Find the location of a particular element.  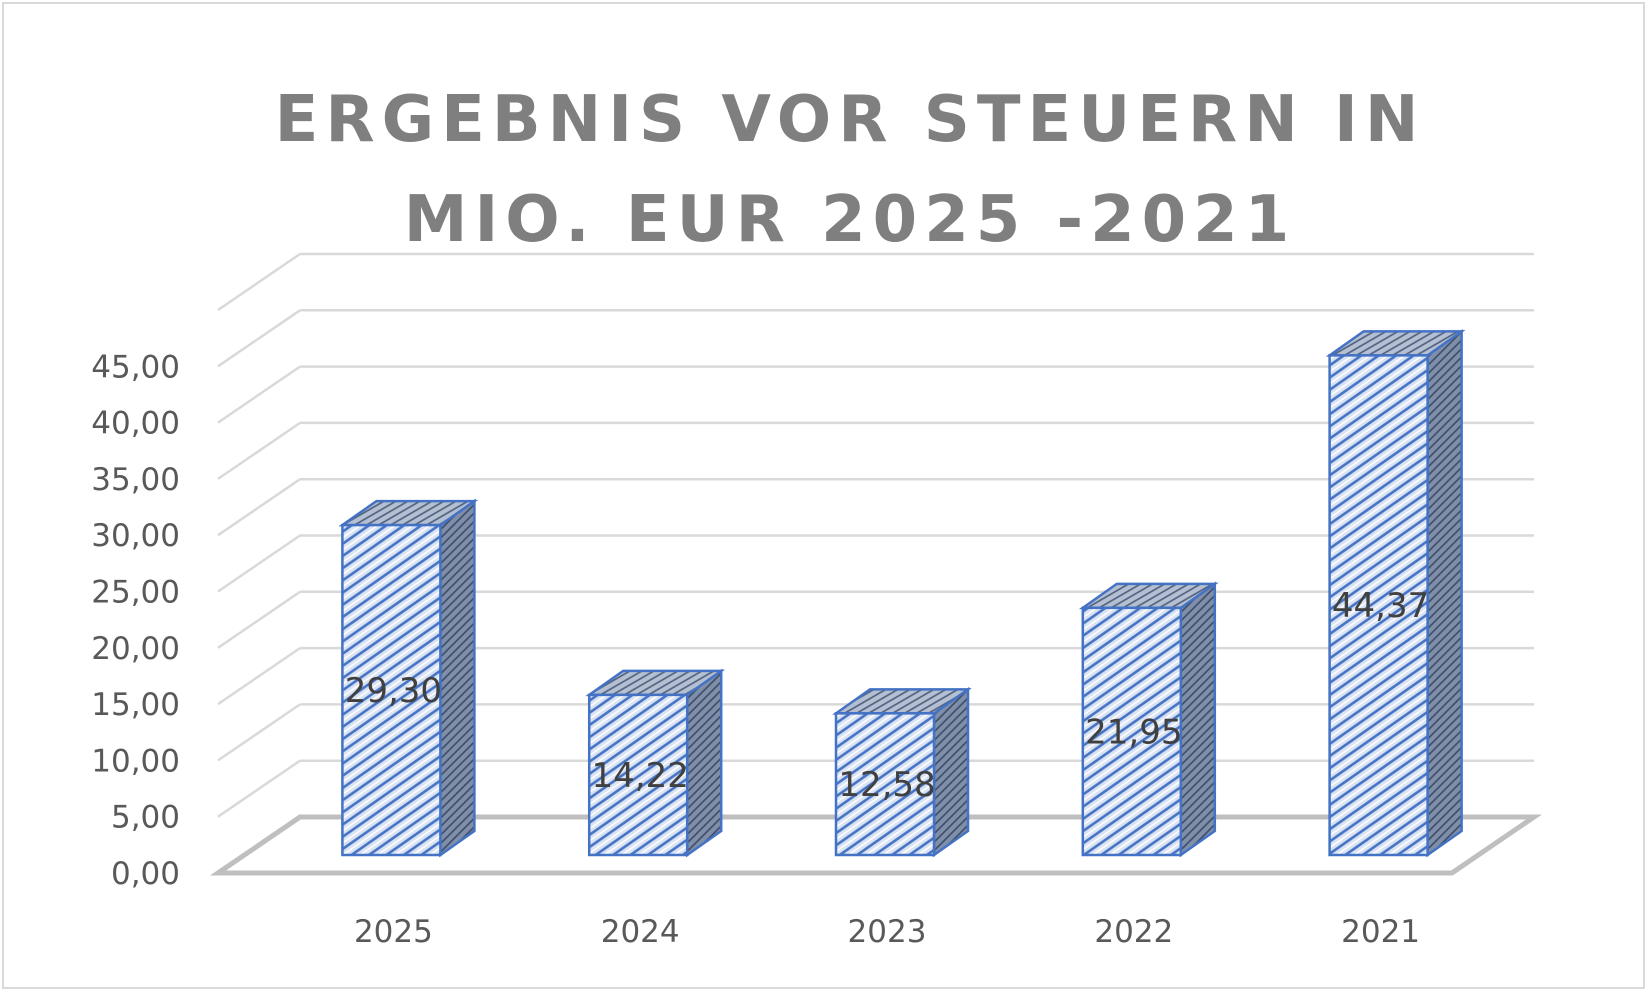

y-tick-label: 45,00 is located at coordinates (135, 367).